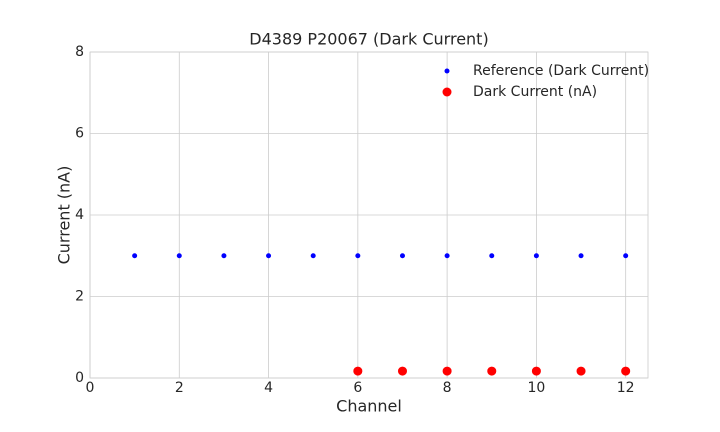  I want to click on x-axis-label: Channel, so click(369, 406).